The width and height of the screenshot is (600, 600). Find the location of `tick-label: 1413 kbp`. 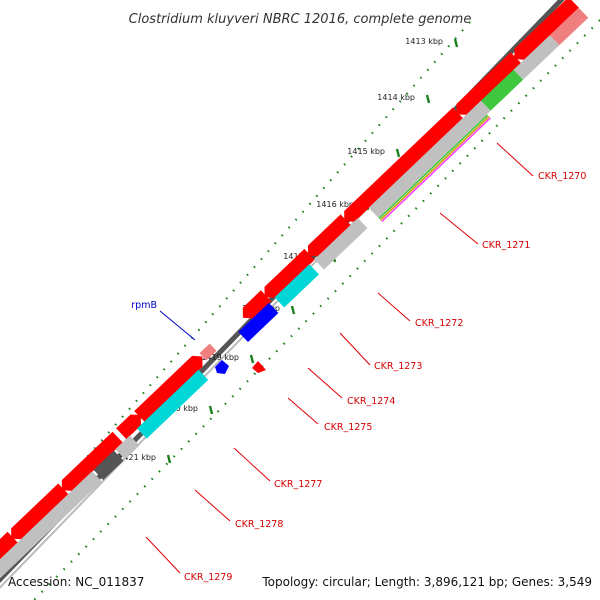

tick-label: 1413 kbp is located at coordinates (424, 41).